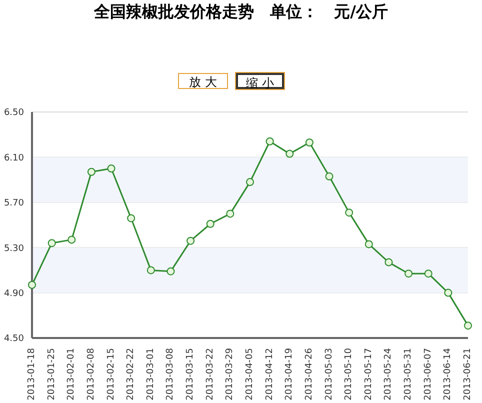 The height and width of the screenshot is (403, 482). What do you see at coordinates (369, 374) in the screenshot?
I see `x-tick-label: 2013-05-17` at bounding box center [369, 374].